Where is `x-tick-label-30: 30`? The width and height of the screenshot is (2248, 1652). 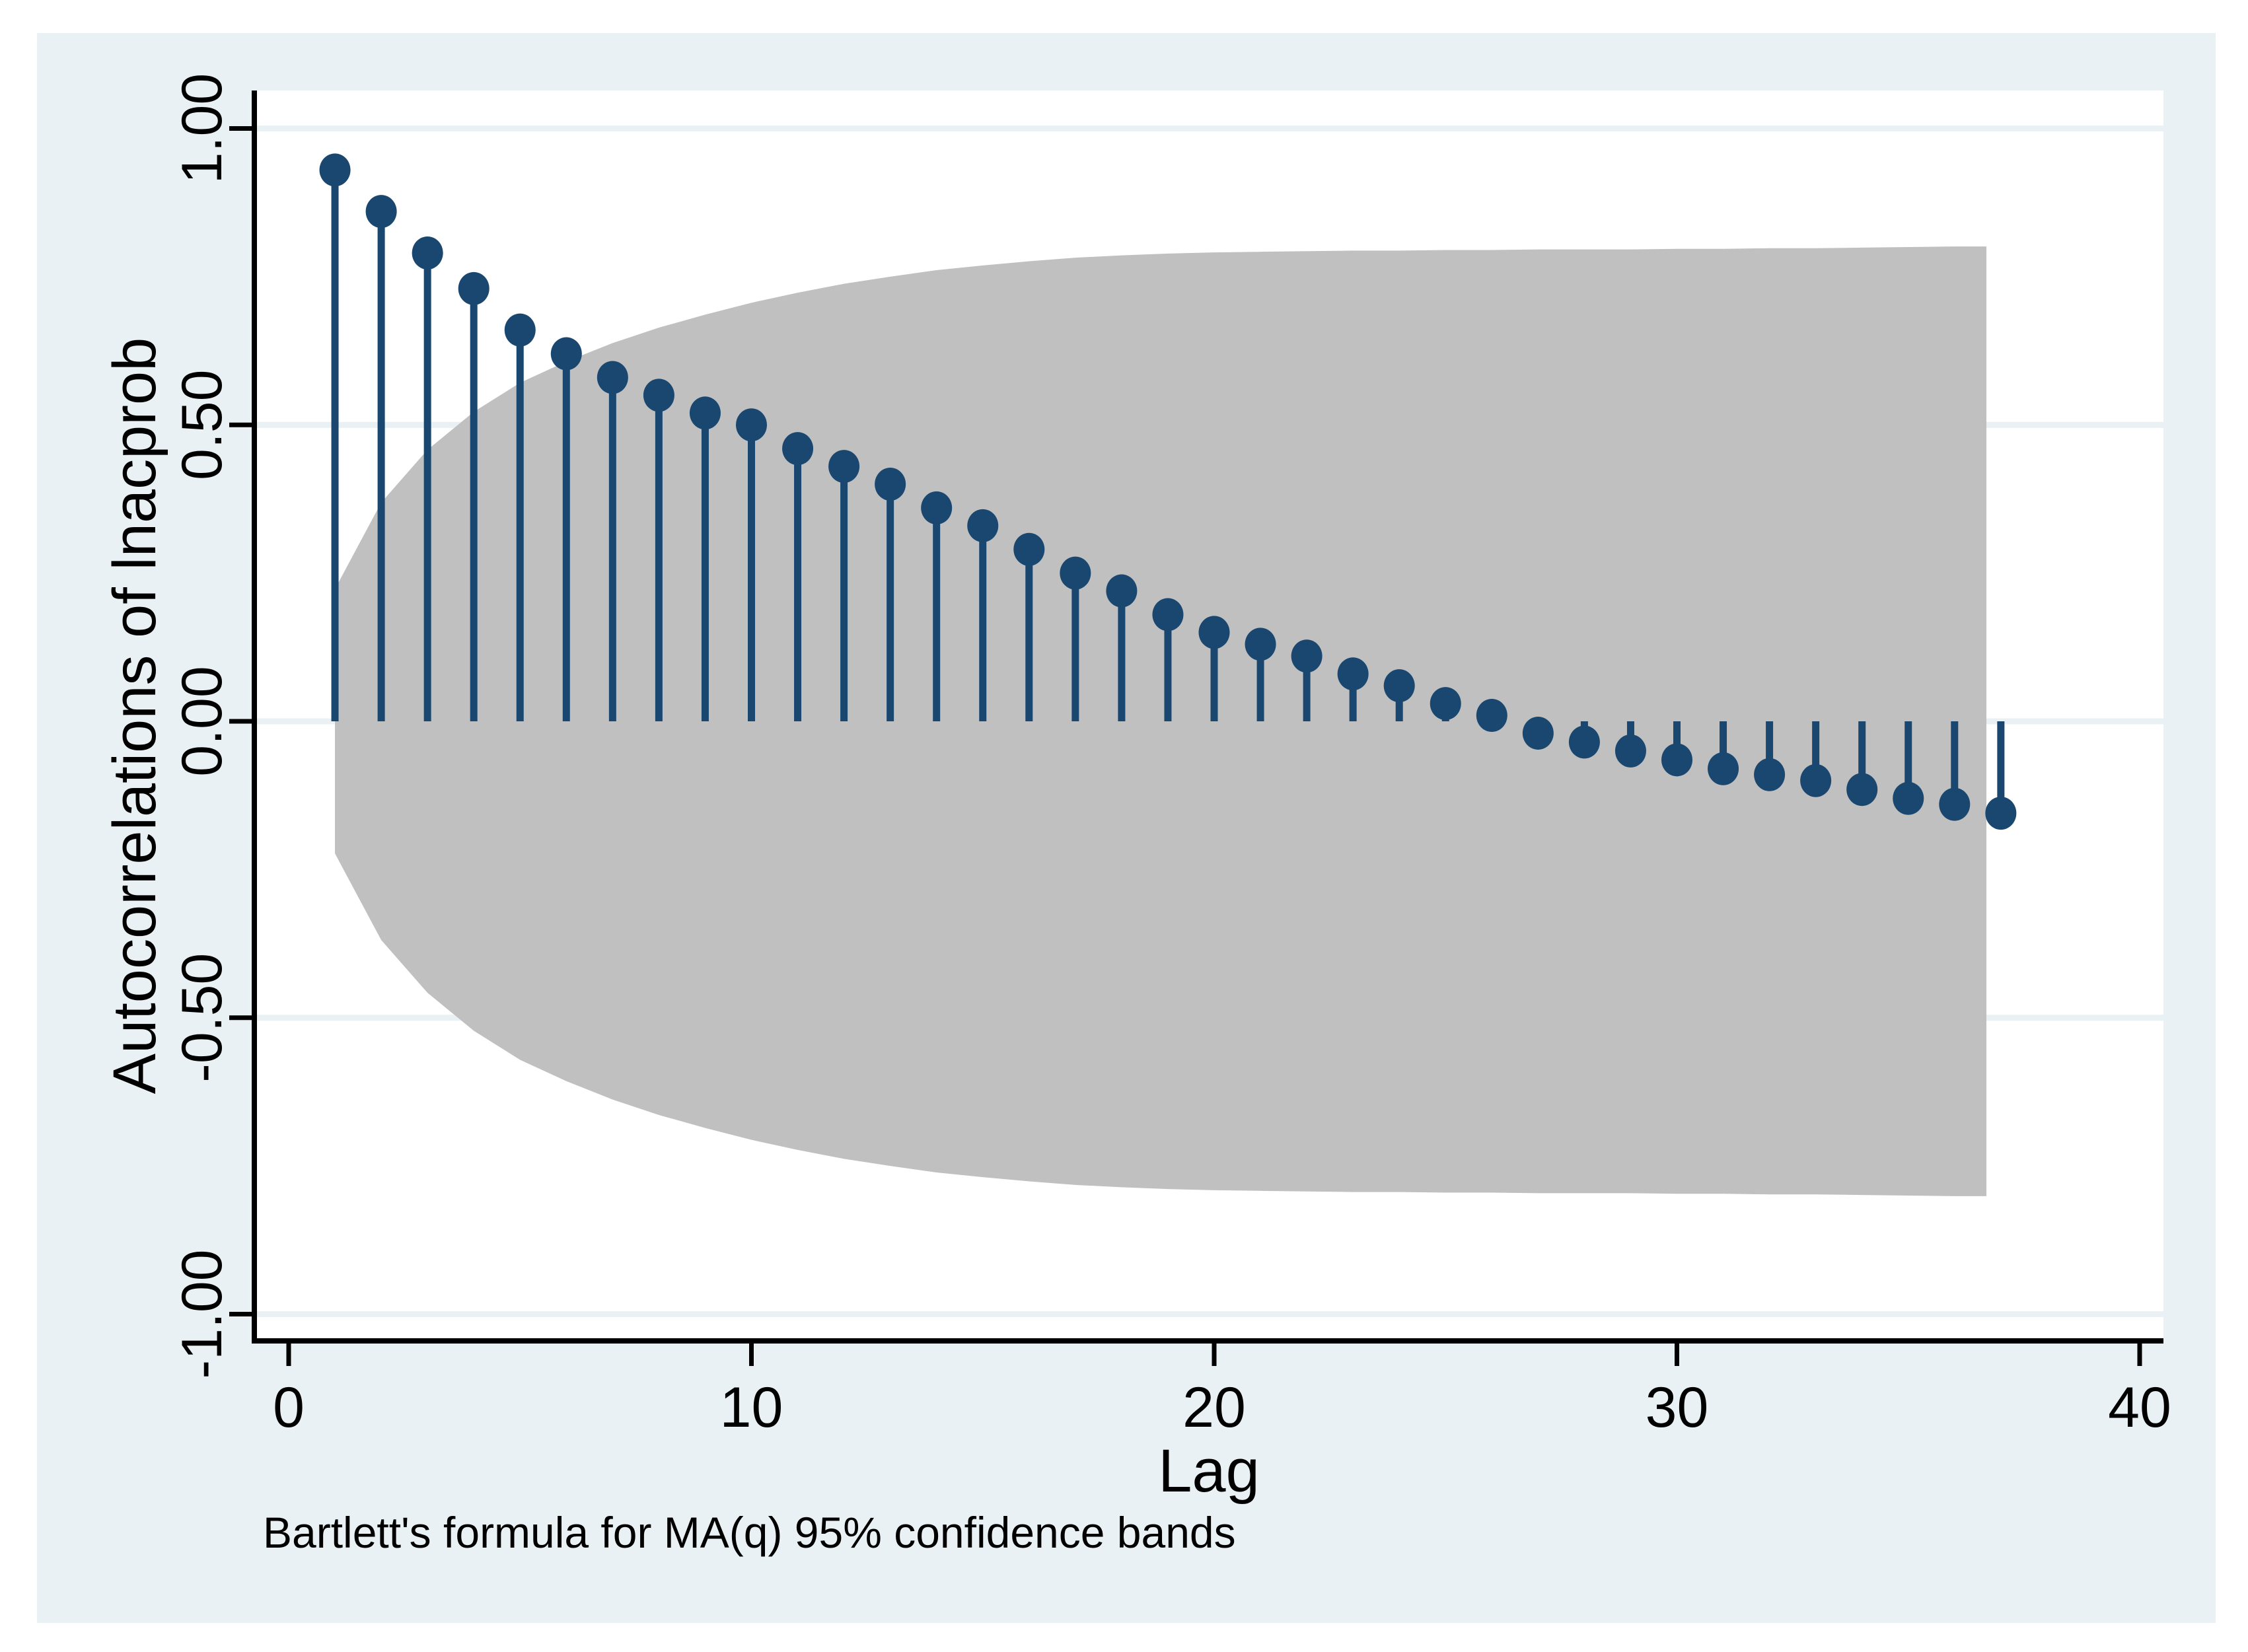 x-tick-label-30: 30 is located at coordinates (1677, 1407).